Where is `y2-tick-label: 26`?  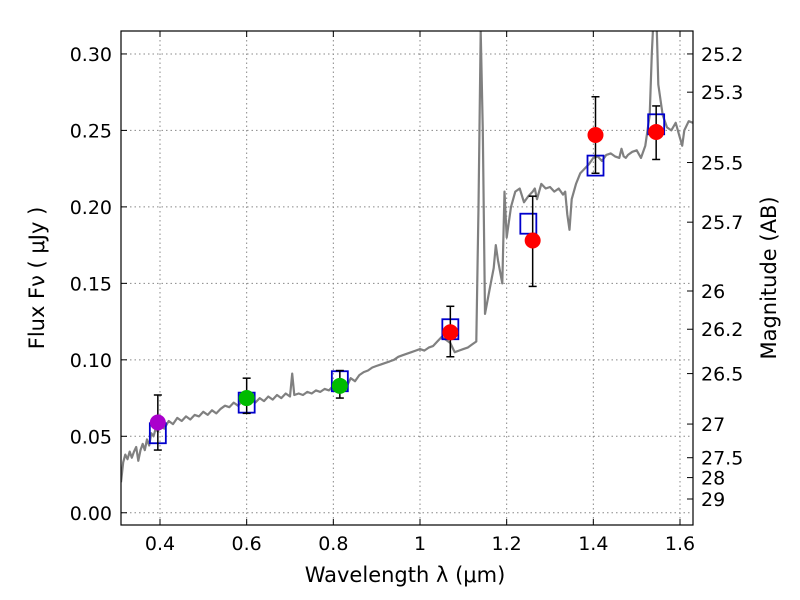
y2-tick-label: 26 is located at coordinates (713, 292).